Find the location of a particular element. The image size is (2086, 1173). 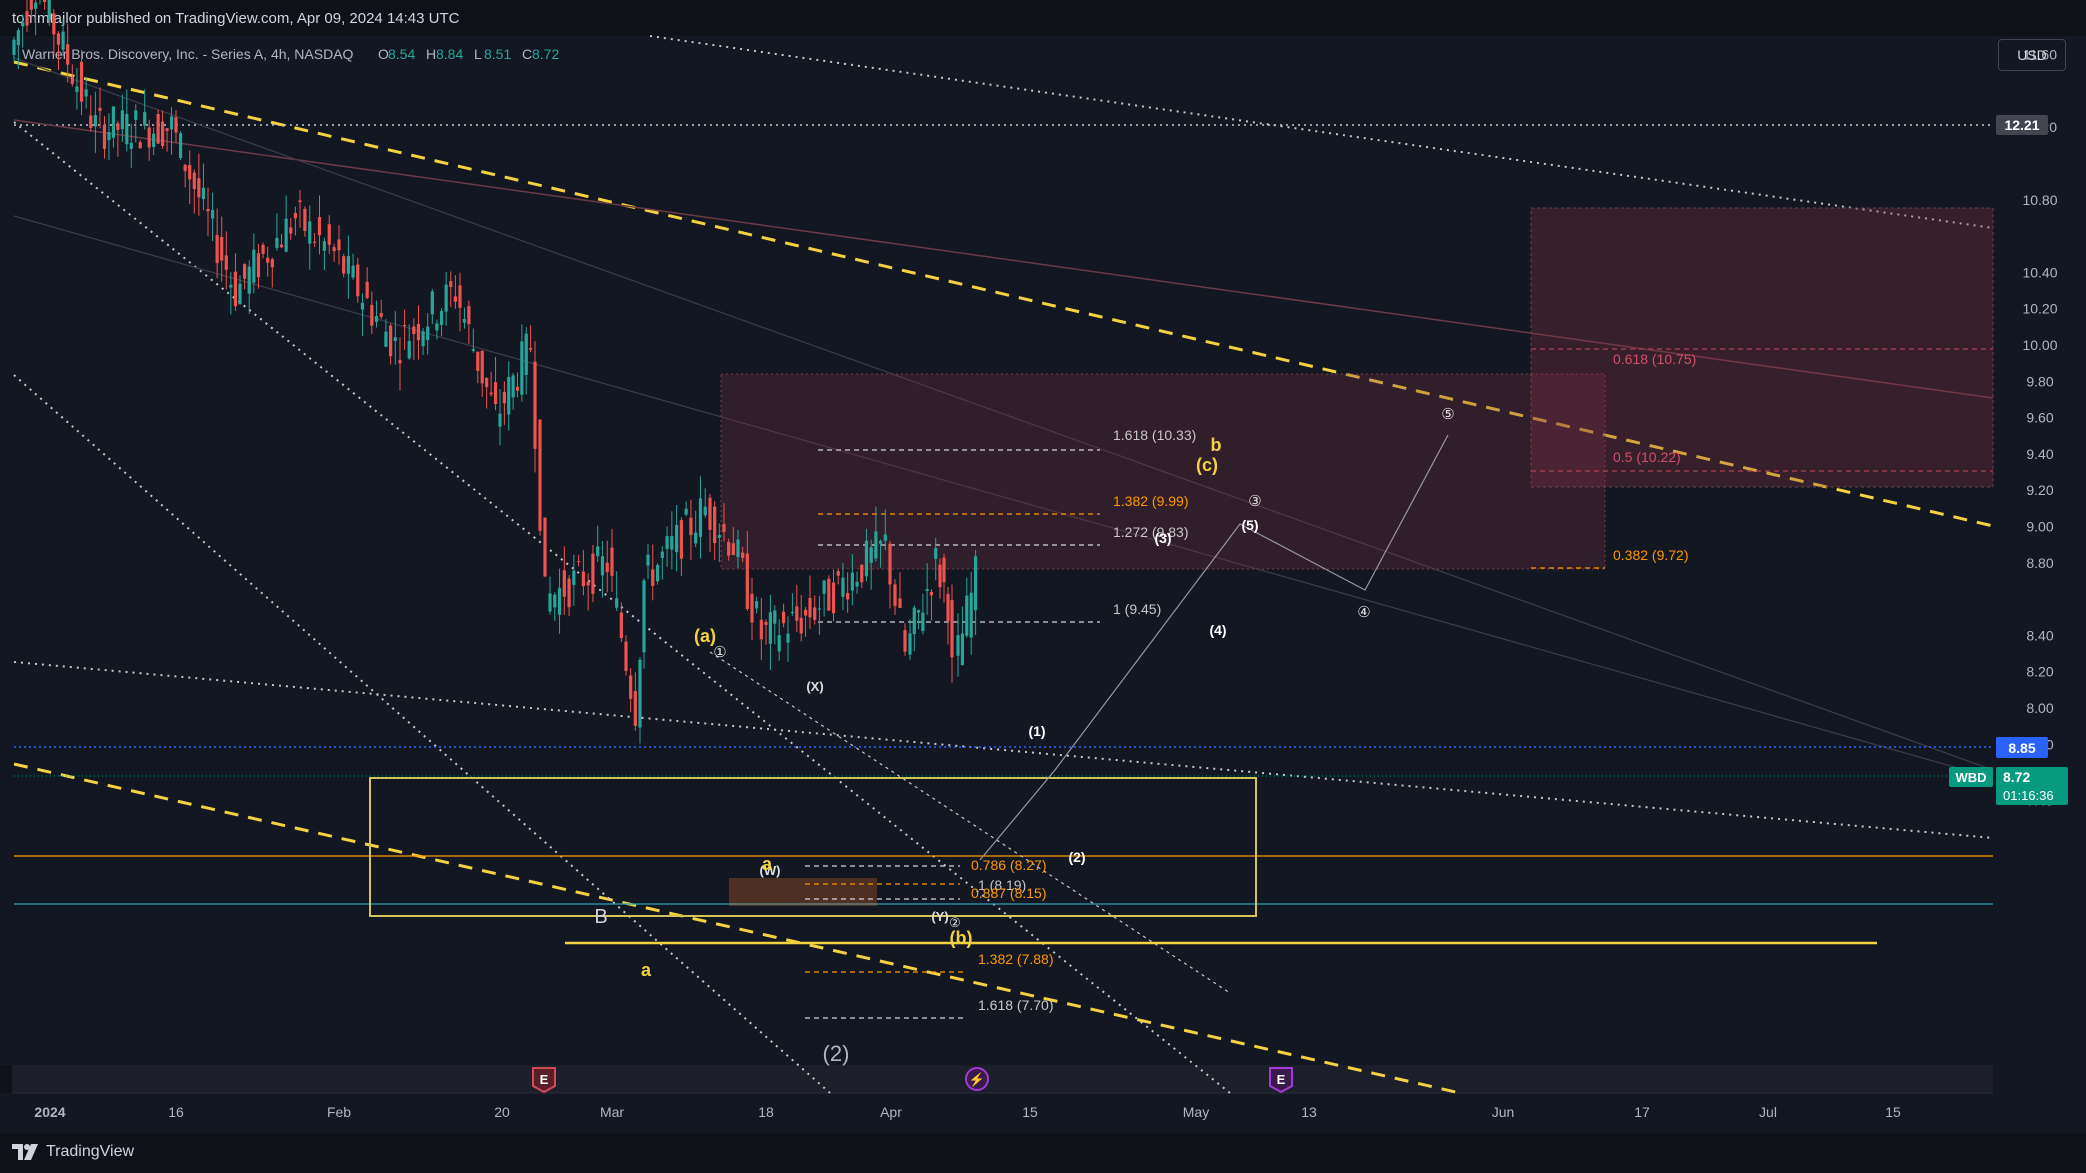

currency-button: USD is located at coordinates (2032, 55).